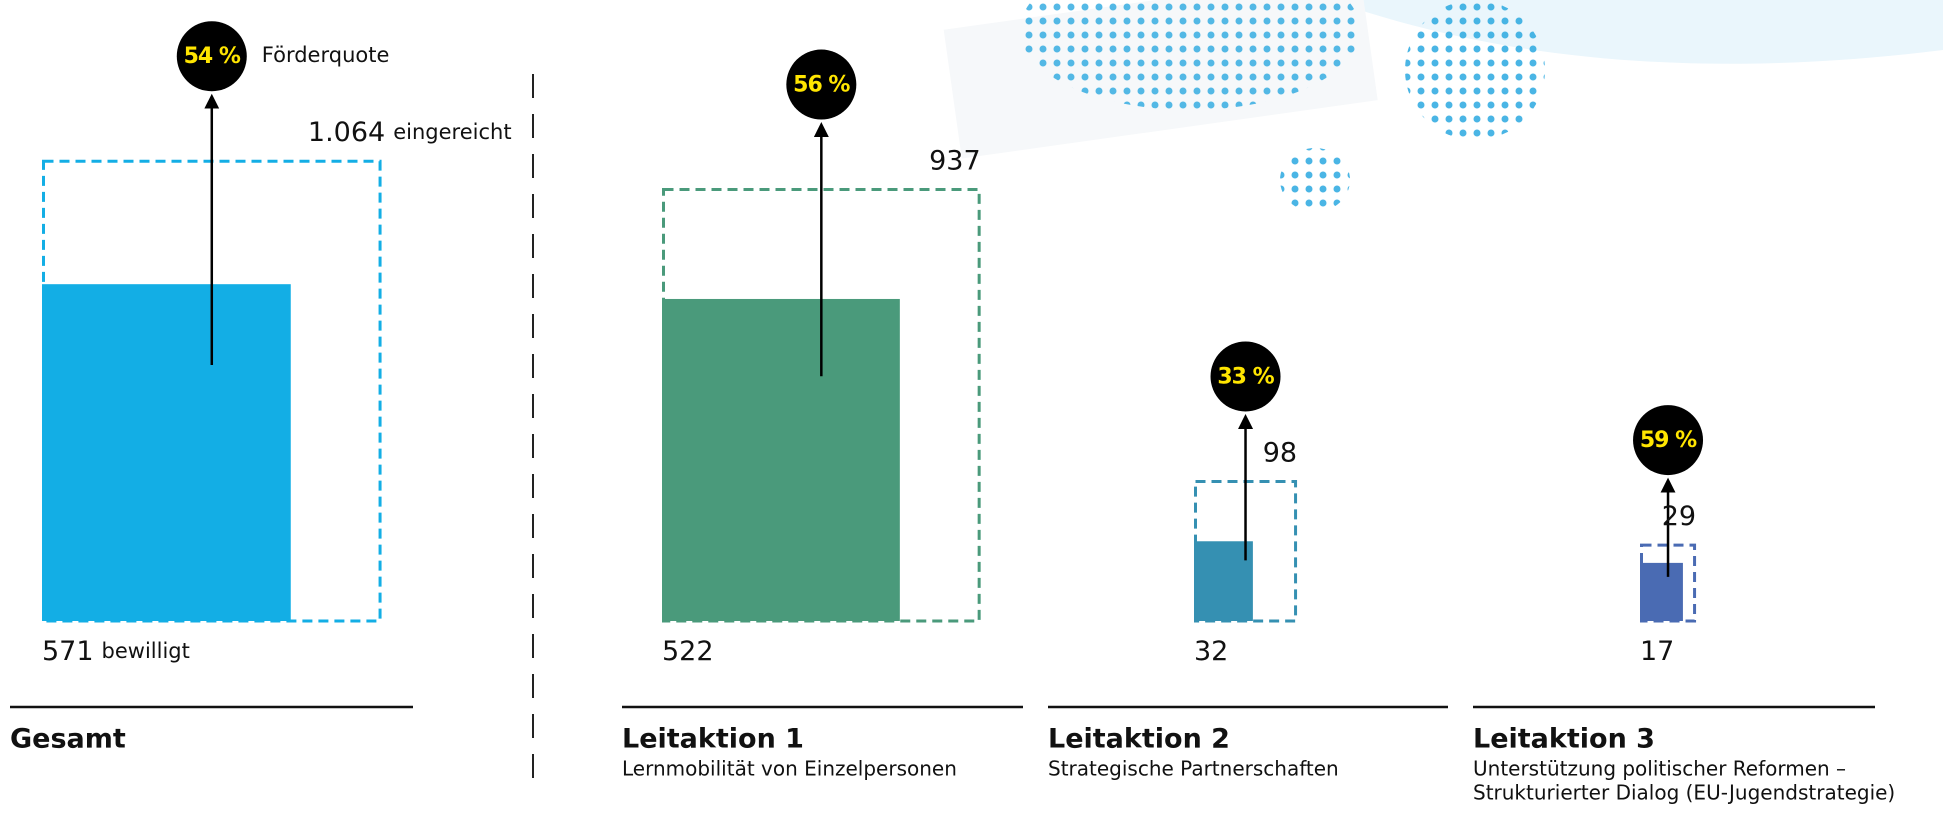  I want to click on rate-label: 33 %, so click(1245, 376).